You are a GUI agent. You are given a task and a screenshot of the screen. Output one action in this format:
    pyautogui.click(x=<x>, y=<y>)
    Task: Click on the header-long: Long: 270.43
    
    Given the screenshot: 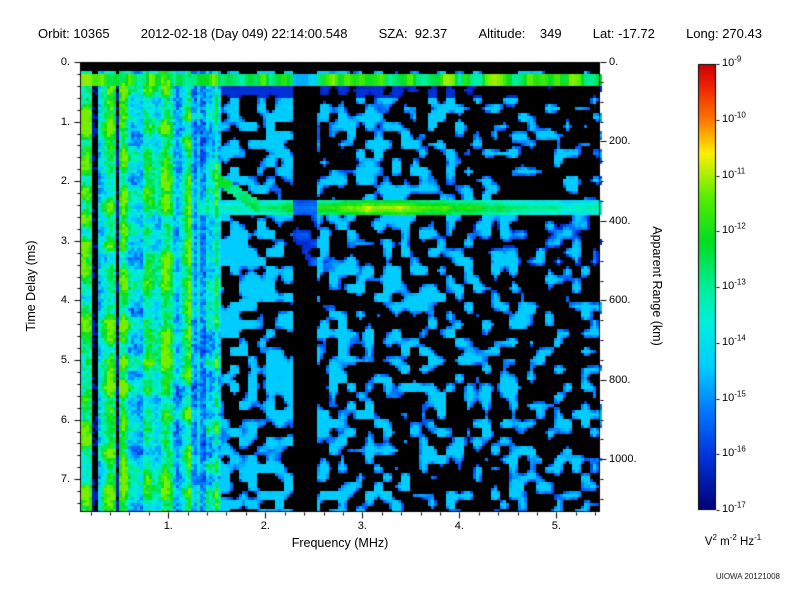 What is the action you would take?
    pyautogui.click(x=724, y=33)
    